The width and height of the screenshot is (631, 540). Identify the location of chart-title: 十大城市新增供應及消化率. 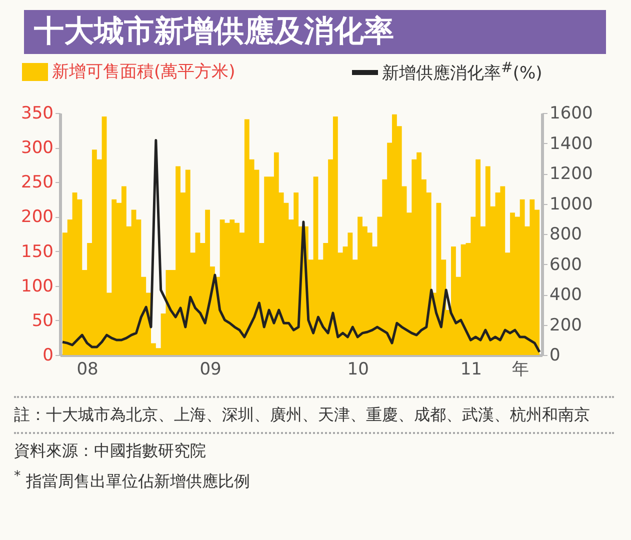
(315, 32).